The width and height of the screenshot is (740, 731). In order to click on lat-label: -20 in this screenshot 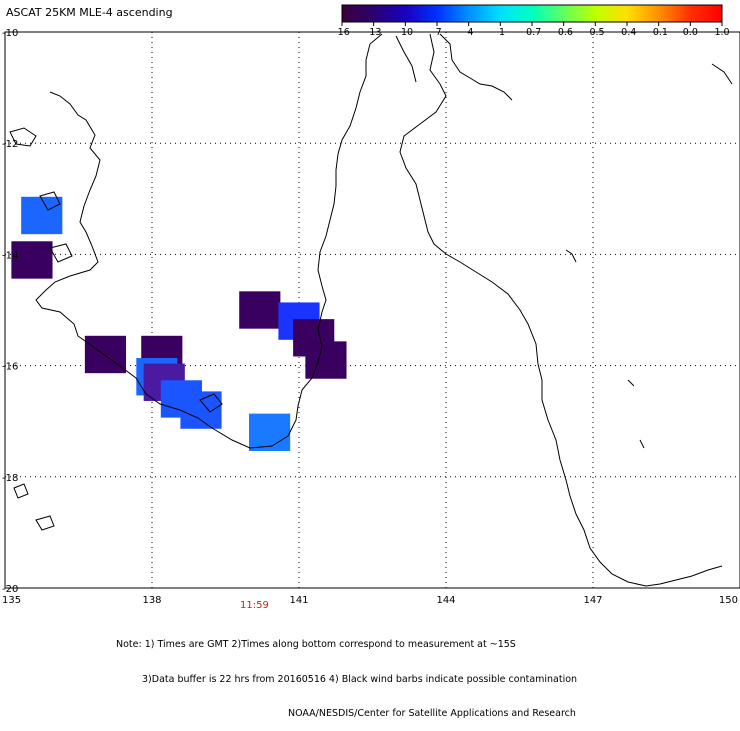, I will do `click(10, 589)`.